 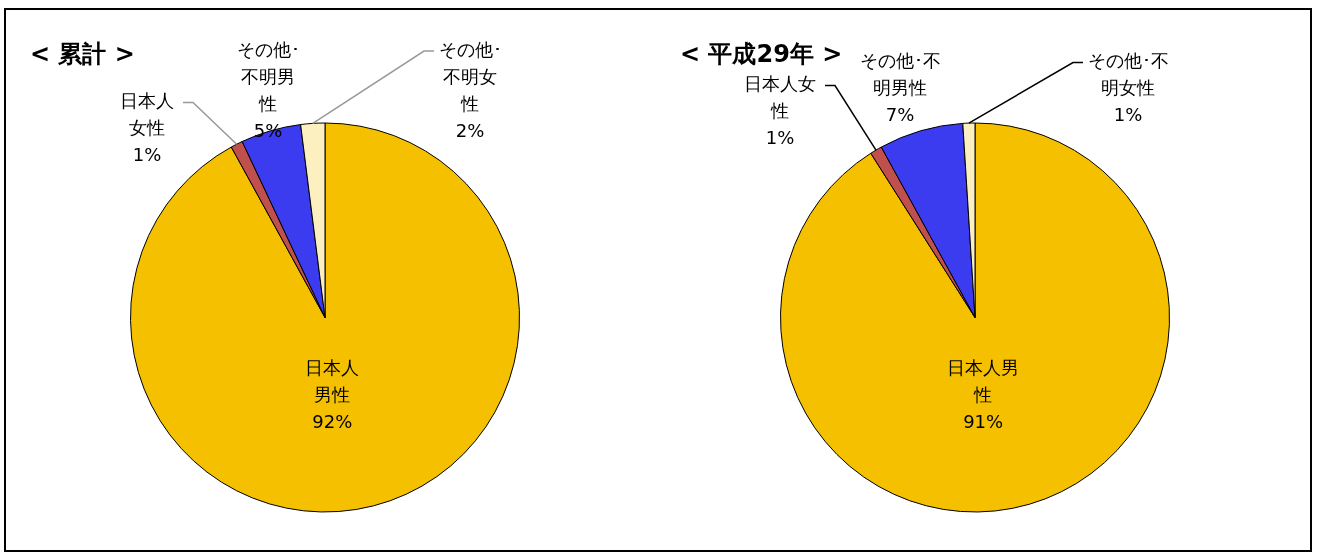 What do you see at coordinates (82, 54) in the screenshot?
I see `chart-title: < 累計 >` at bounding box center [82, 54].